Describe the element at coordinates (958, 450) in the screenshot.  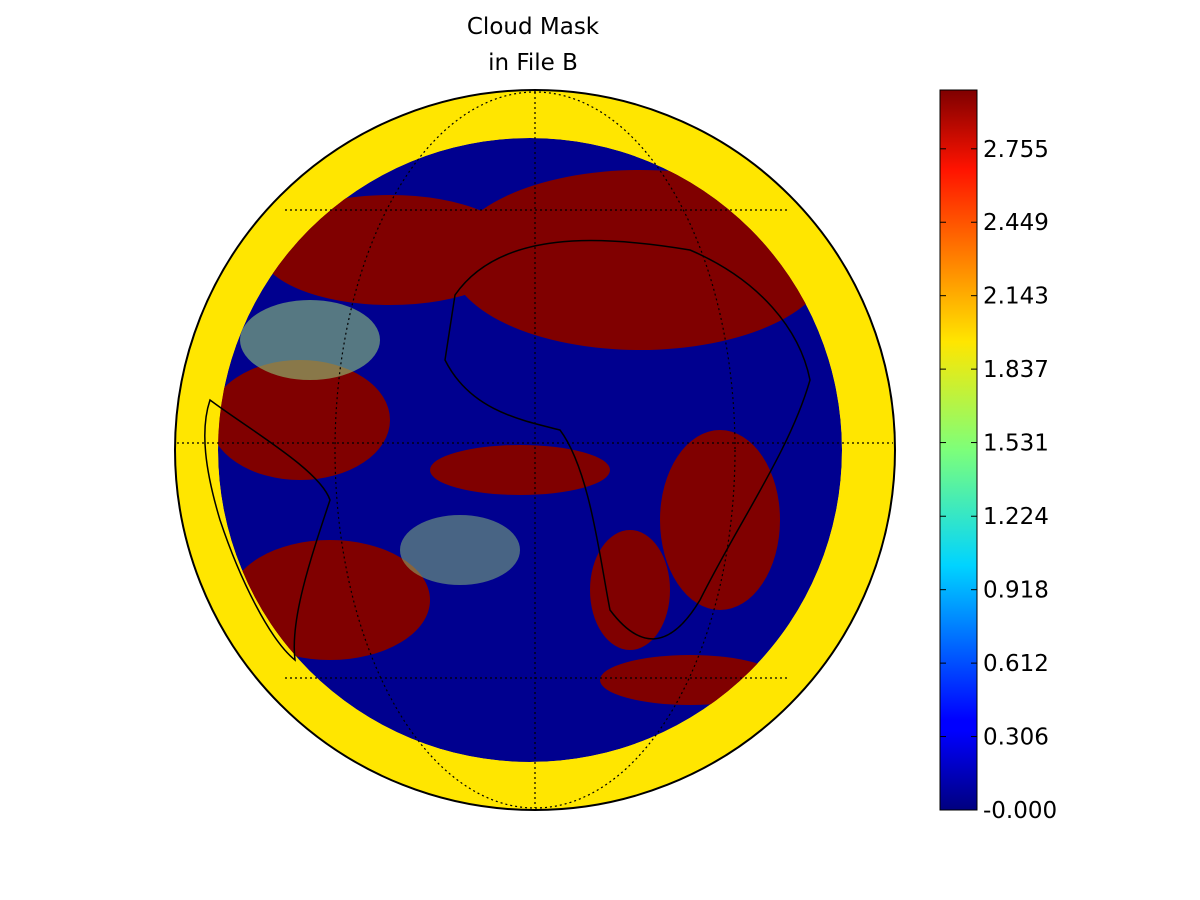
I see `colorbar` at that location.